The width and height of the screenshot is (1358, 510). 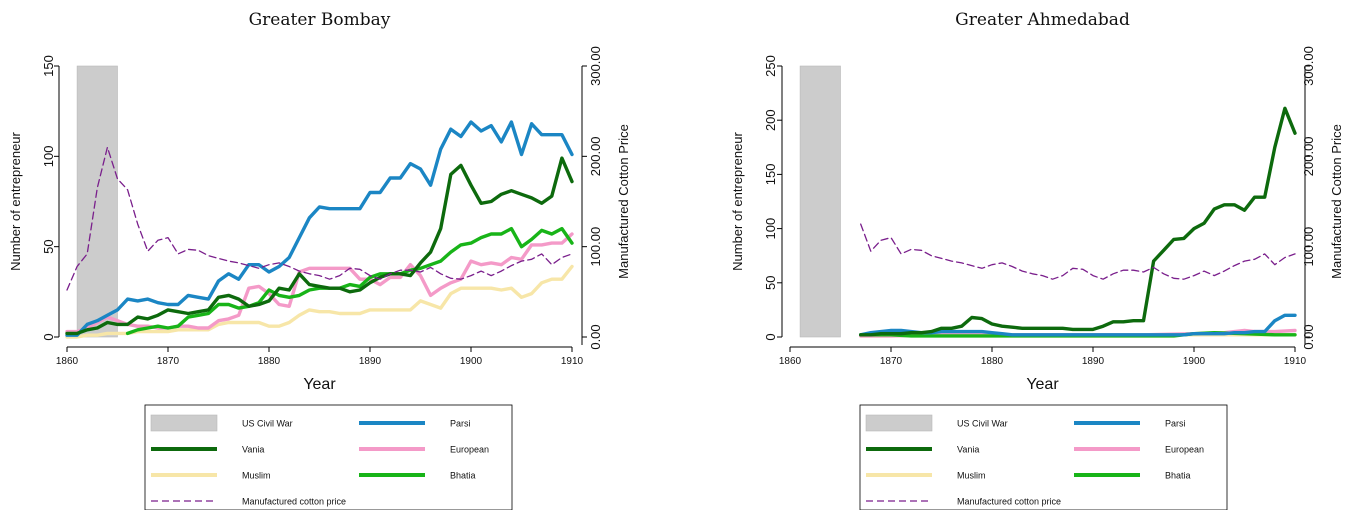 What do you see at coordinates (770, 120) in the screenshot?
I see `y-tick-label: 200` at bounding box center [770, 120].